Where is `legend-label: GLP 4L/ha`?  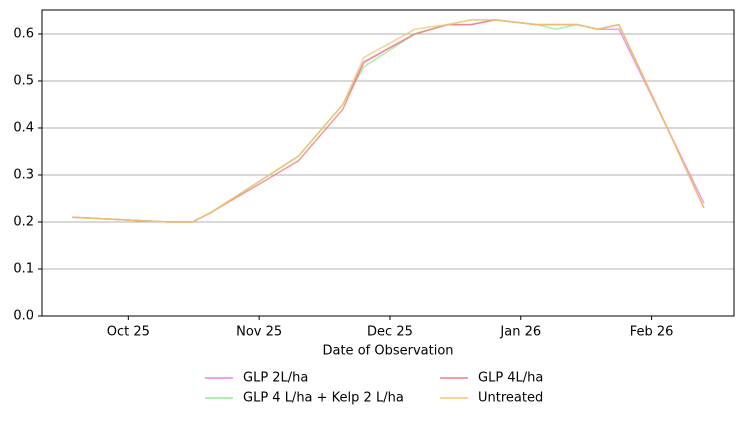
legend-label: GLP 4L/ha is located at coordinates (510, 378).